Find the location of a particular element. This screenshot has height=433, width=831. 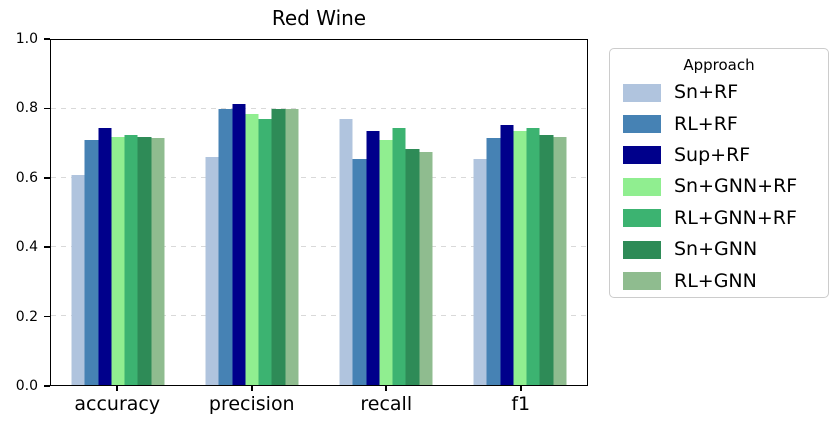

legend-item: Sn+GNN is located at coordinates (719, 249).